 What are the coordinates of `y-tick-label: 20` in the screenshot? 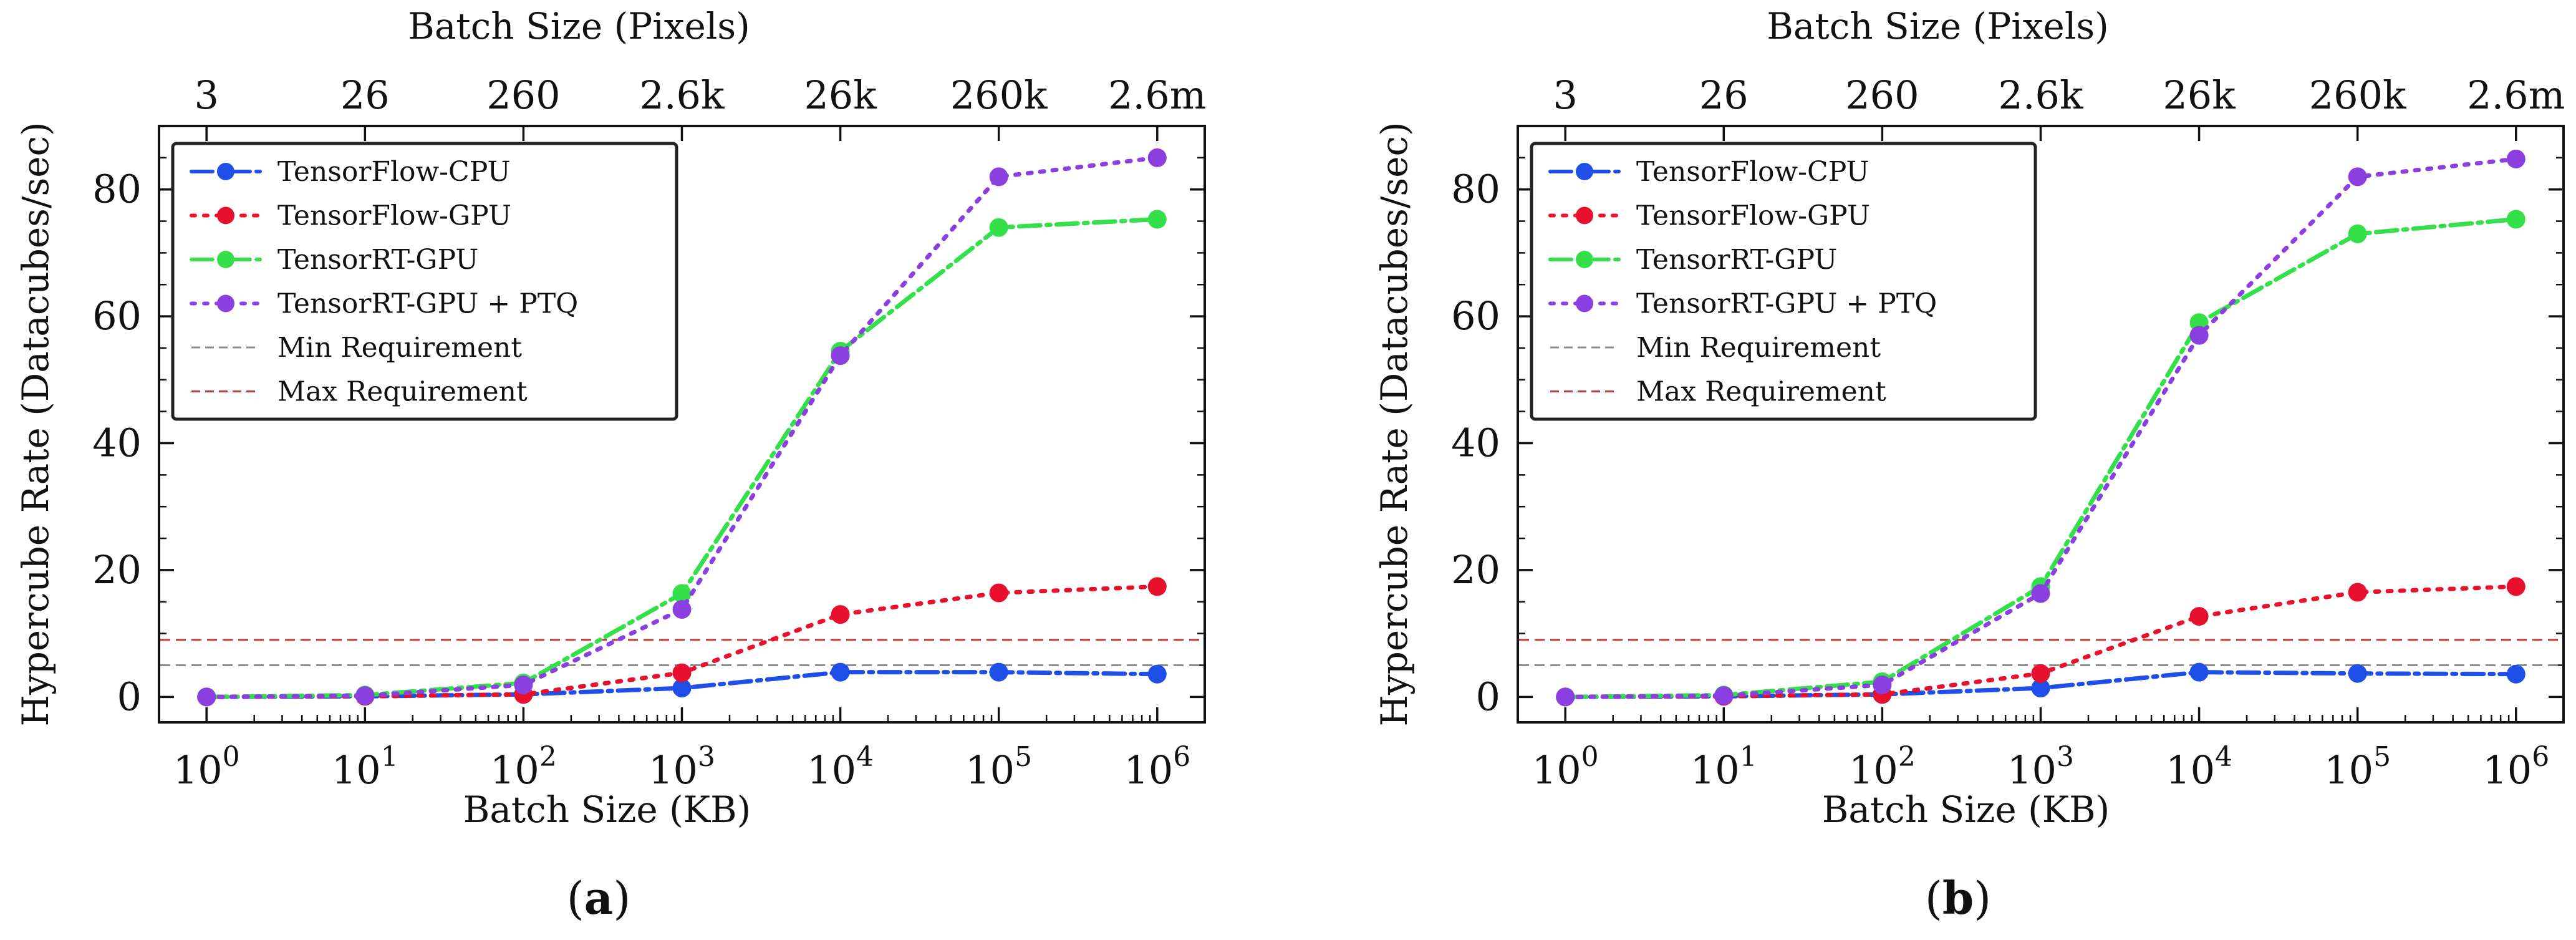 It's located at (1475, 570).